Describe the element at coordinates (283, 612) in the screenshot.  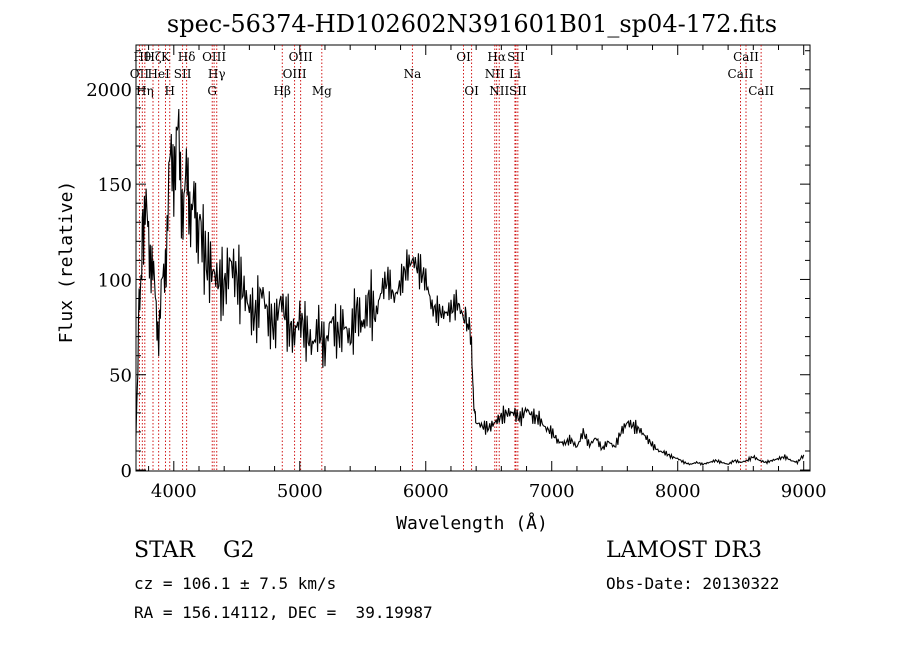
I see `coordinates-label: RA = 156.14112, DEC = 39.19987` at that location.